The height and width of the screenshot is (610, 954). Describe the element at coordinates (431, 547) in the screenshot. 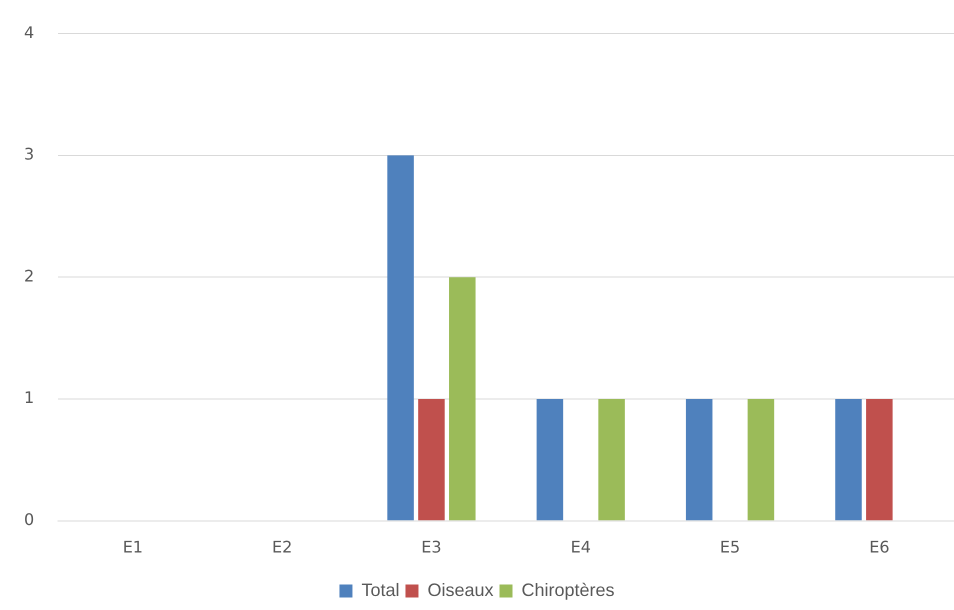

I see `x-tick-label: E3` at that location.